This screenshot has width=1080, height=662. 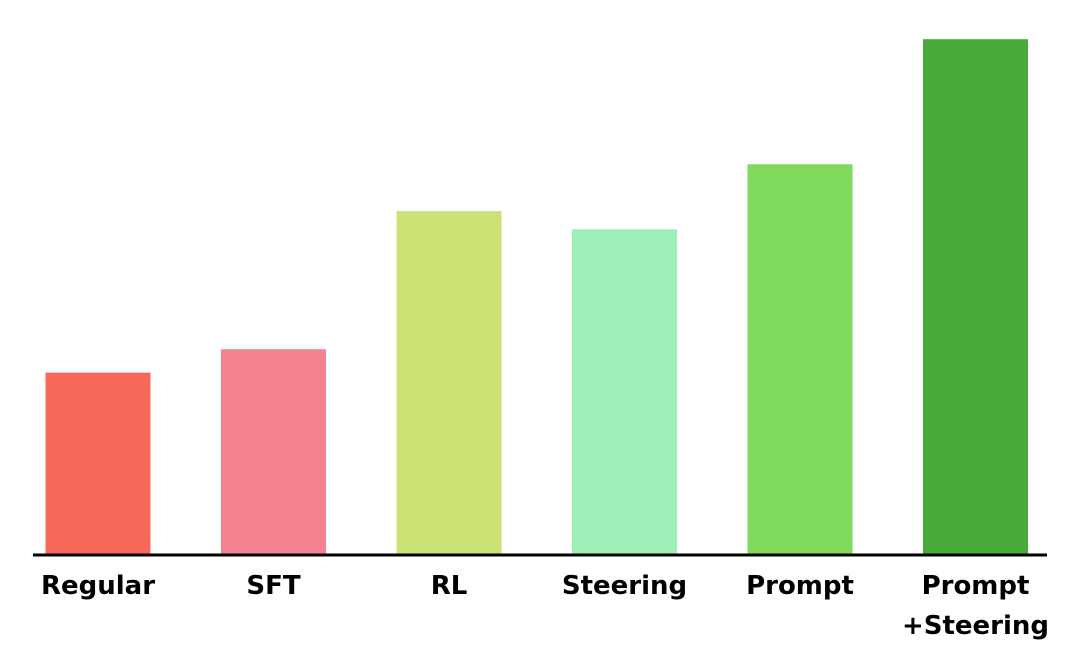 I want to click on bar-sft, so click(x=273, y=452).